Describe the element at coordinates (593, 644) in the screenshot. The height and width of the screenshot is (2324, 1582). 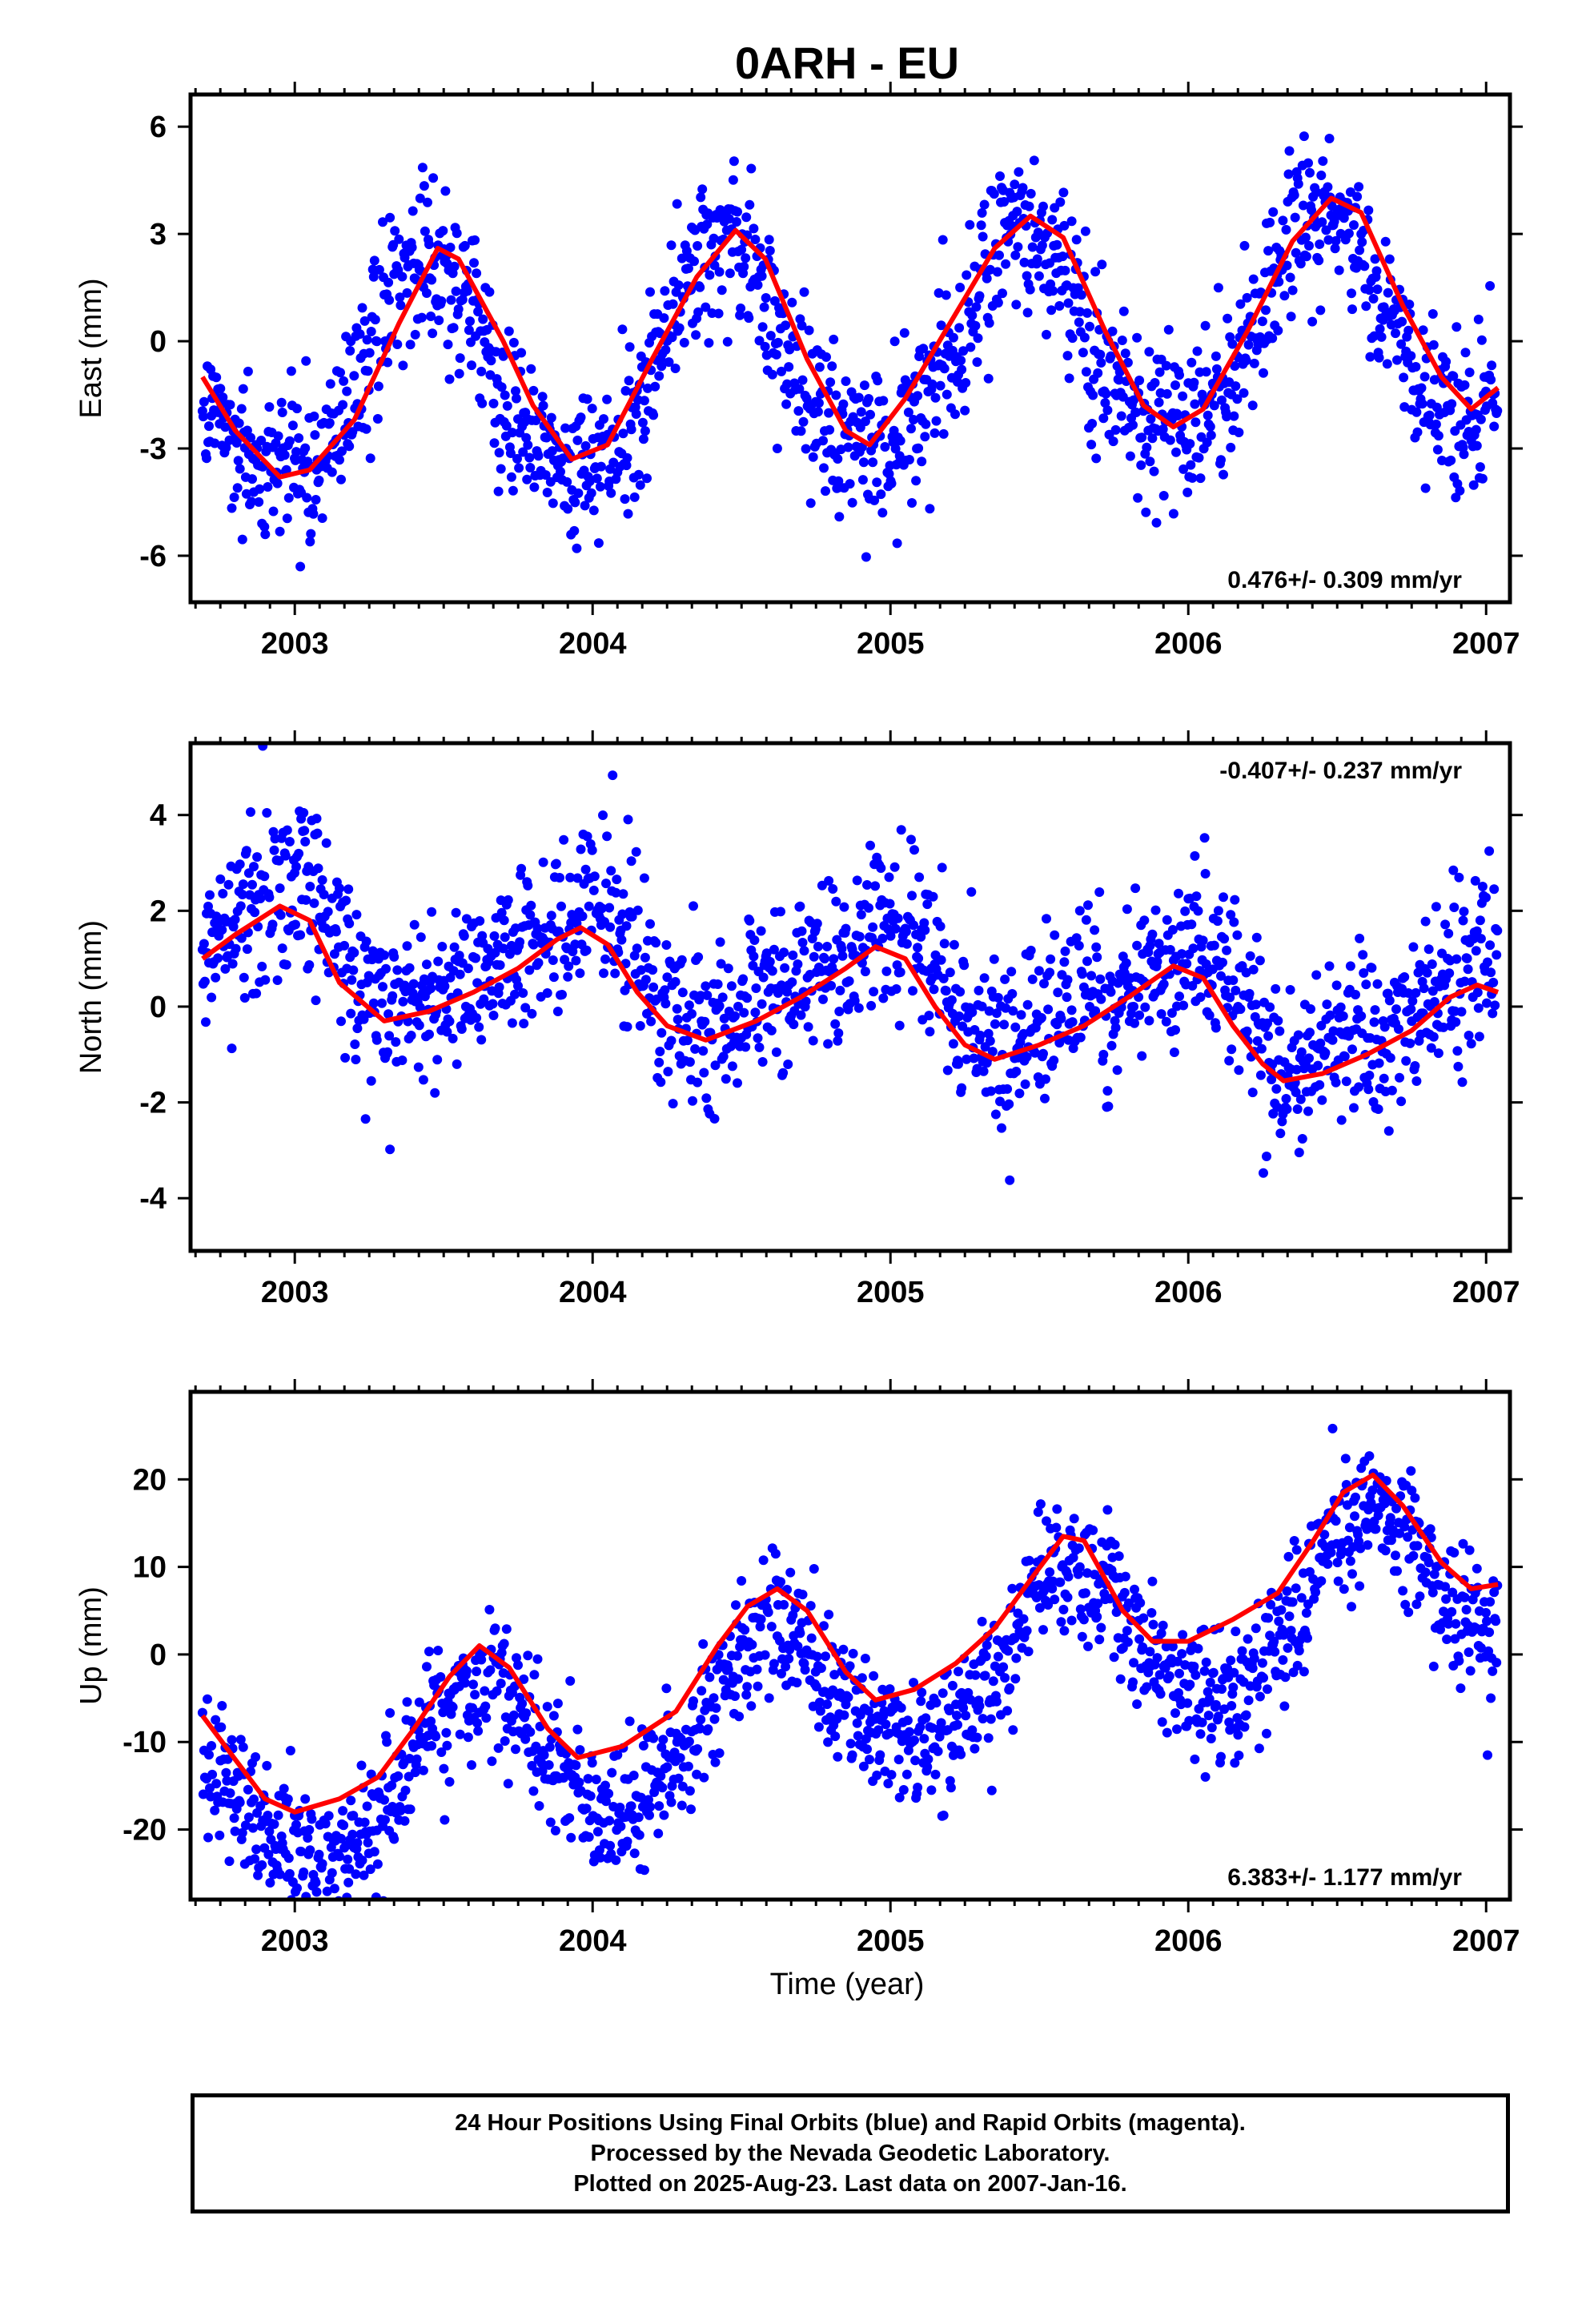
I see `east-x-tick-label: 2004` at that location.